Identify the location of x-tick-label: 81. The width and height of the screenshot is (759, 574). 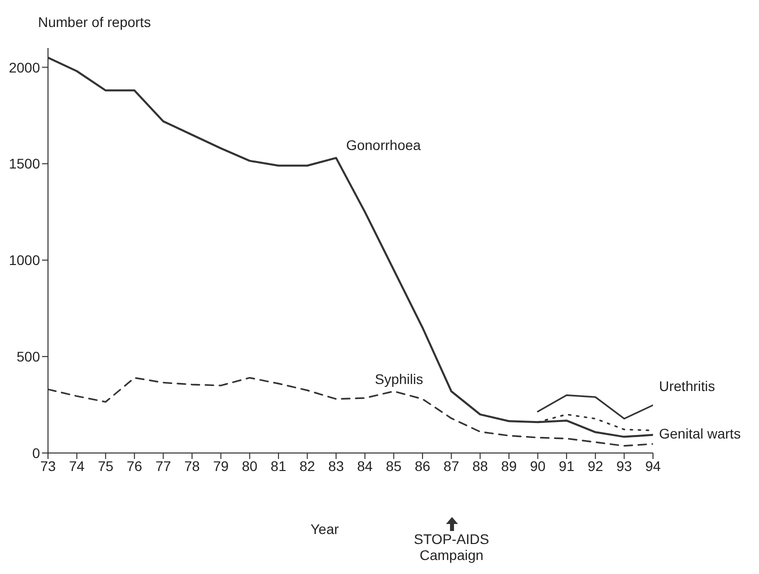
(278, 466).